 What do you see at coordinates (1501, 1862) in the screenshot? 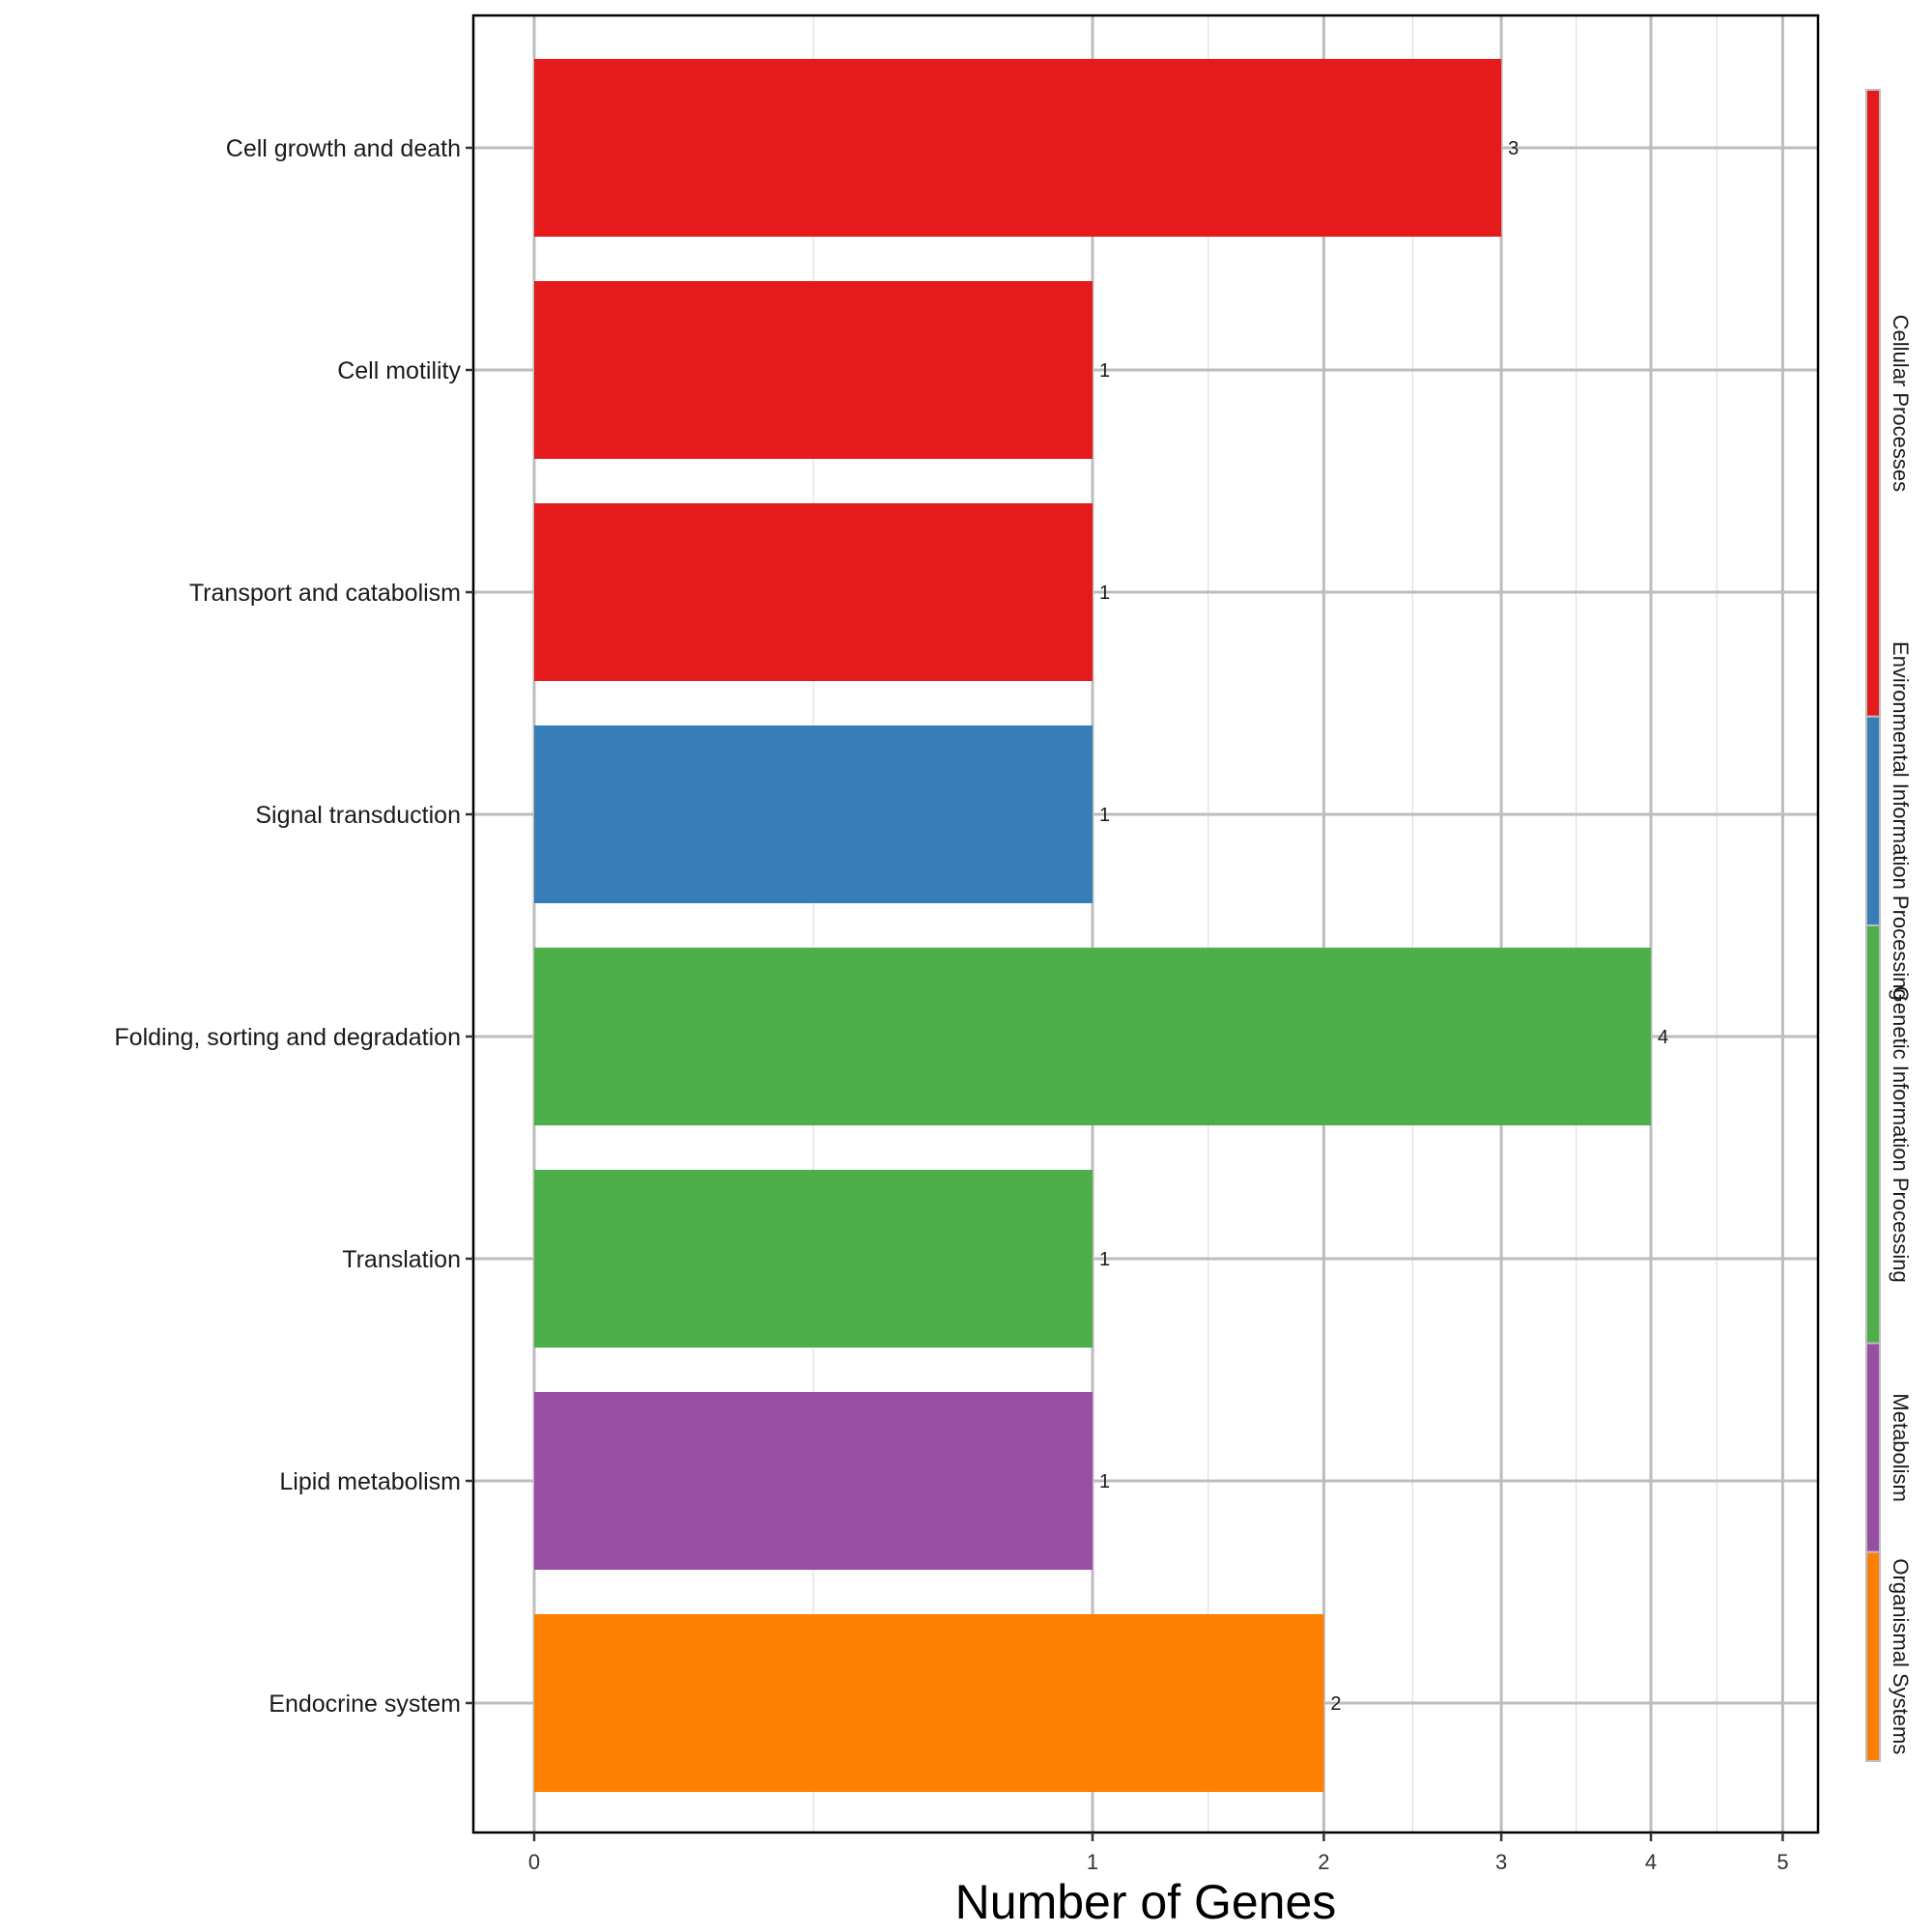
I see `x-tick-label: 3` at bounding box center [1501, 1862].